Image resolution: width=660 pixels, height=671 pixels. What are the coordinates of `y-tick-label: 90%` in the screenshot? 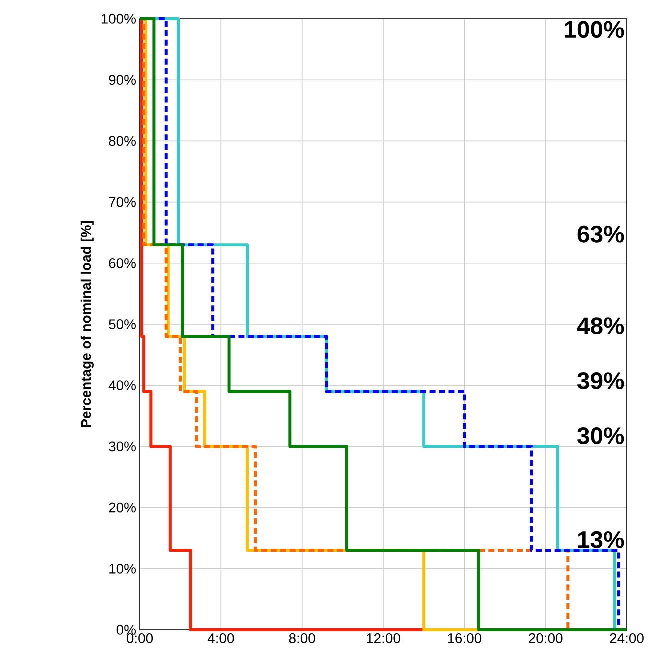 It's located at (122, 80).